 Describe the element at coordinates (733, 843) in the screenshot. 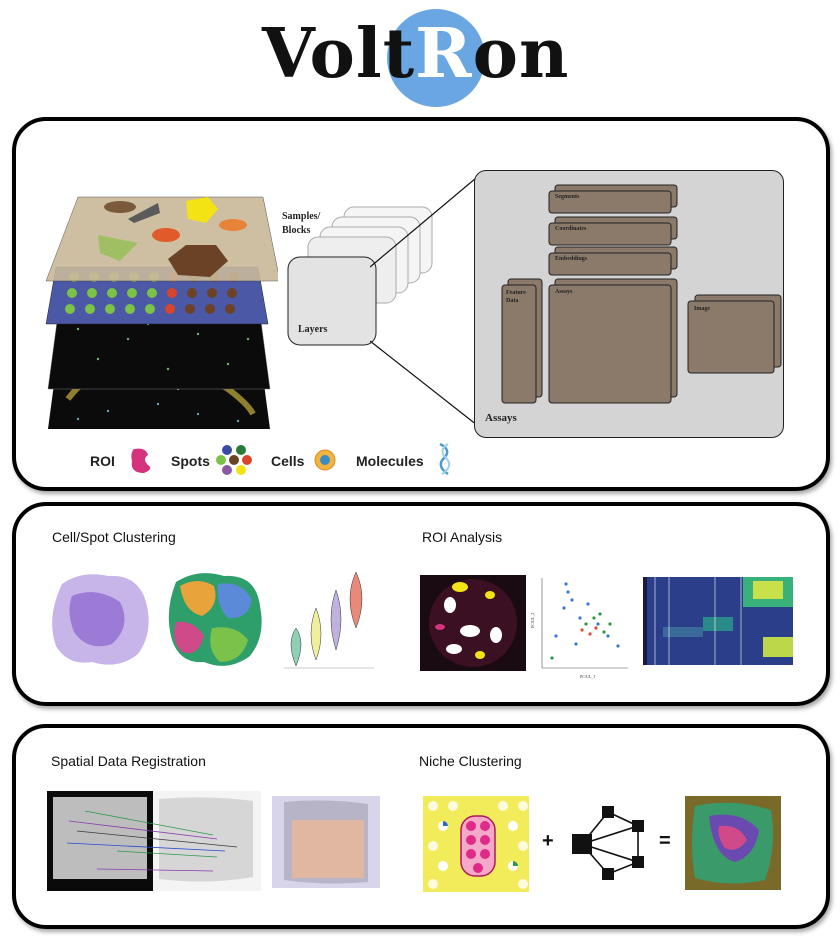

I see `niche-clustering-result` at that location.